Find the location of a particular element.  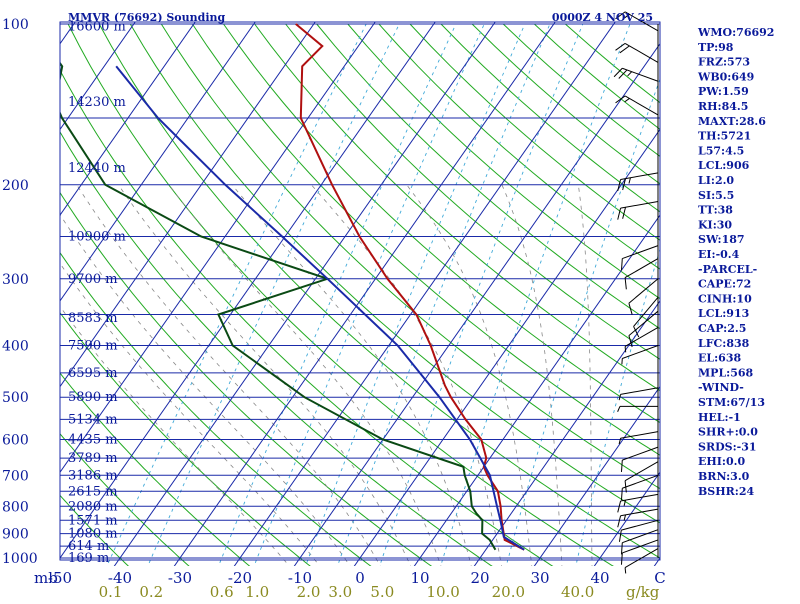

temperature-tick-label: -50 is located at coordinates (60, 578).